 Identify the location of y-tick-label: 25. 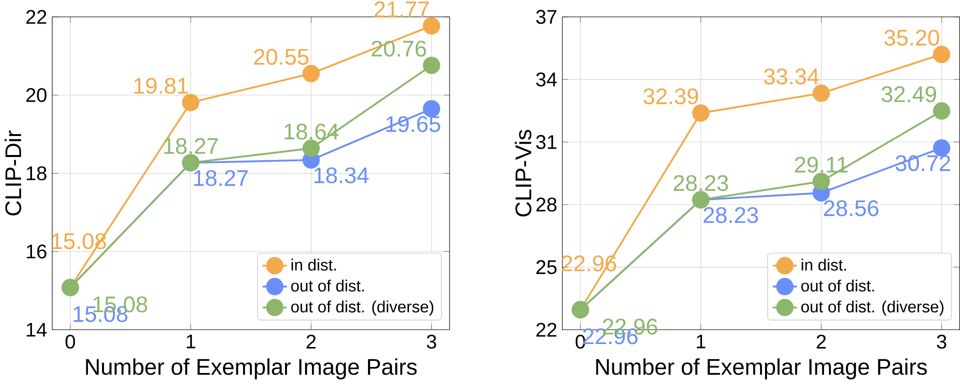
(546, 267).